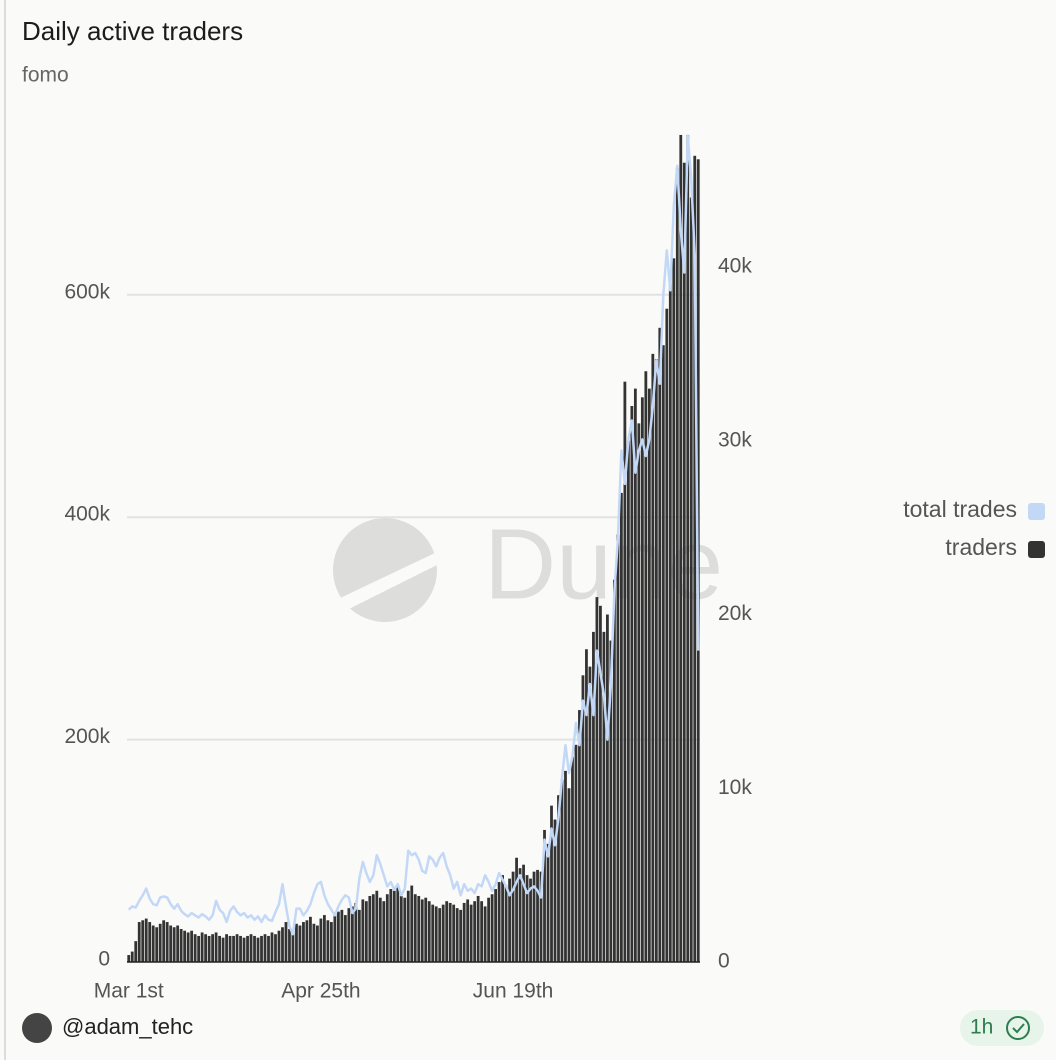 Image resolution: width=1056 pixels, height=1060 pixels. What do you see at coordinates (132, 31) in the screenshot?
I see `chart-title: Daily active traders` at bounding box center [132, 31].